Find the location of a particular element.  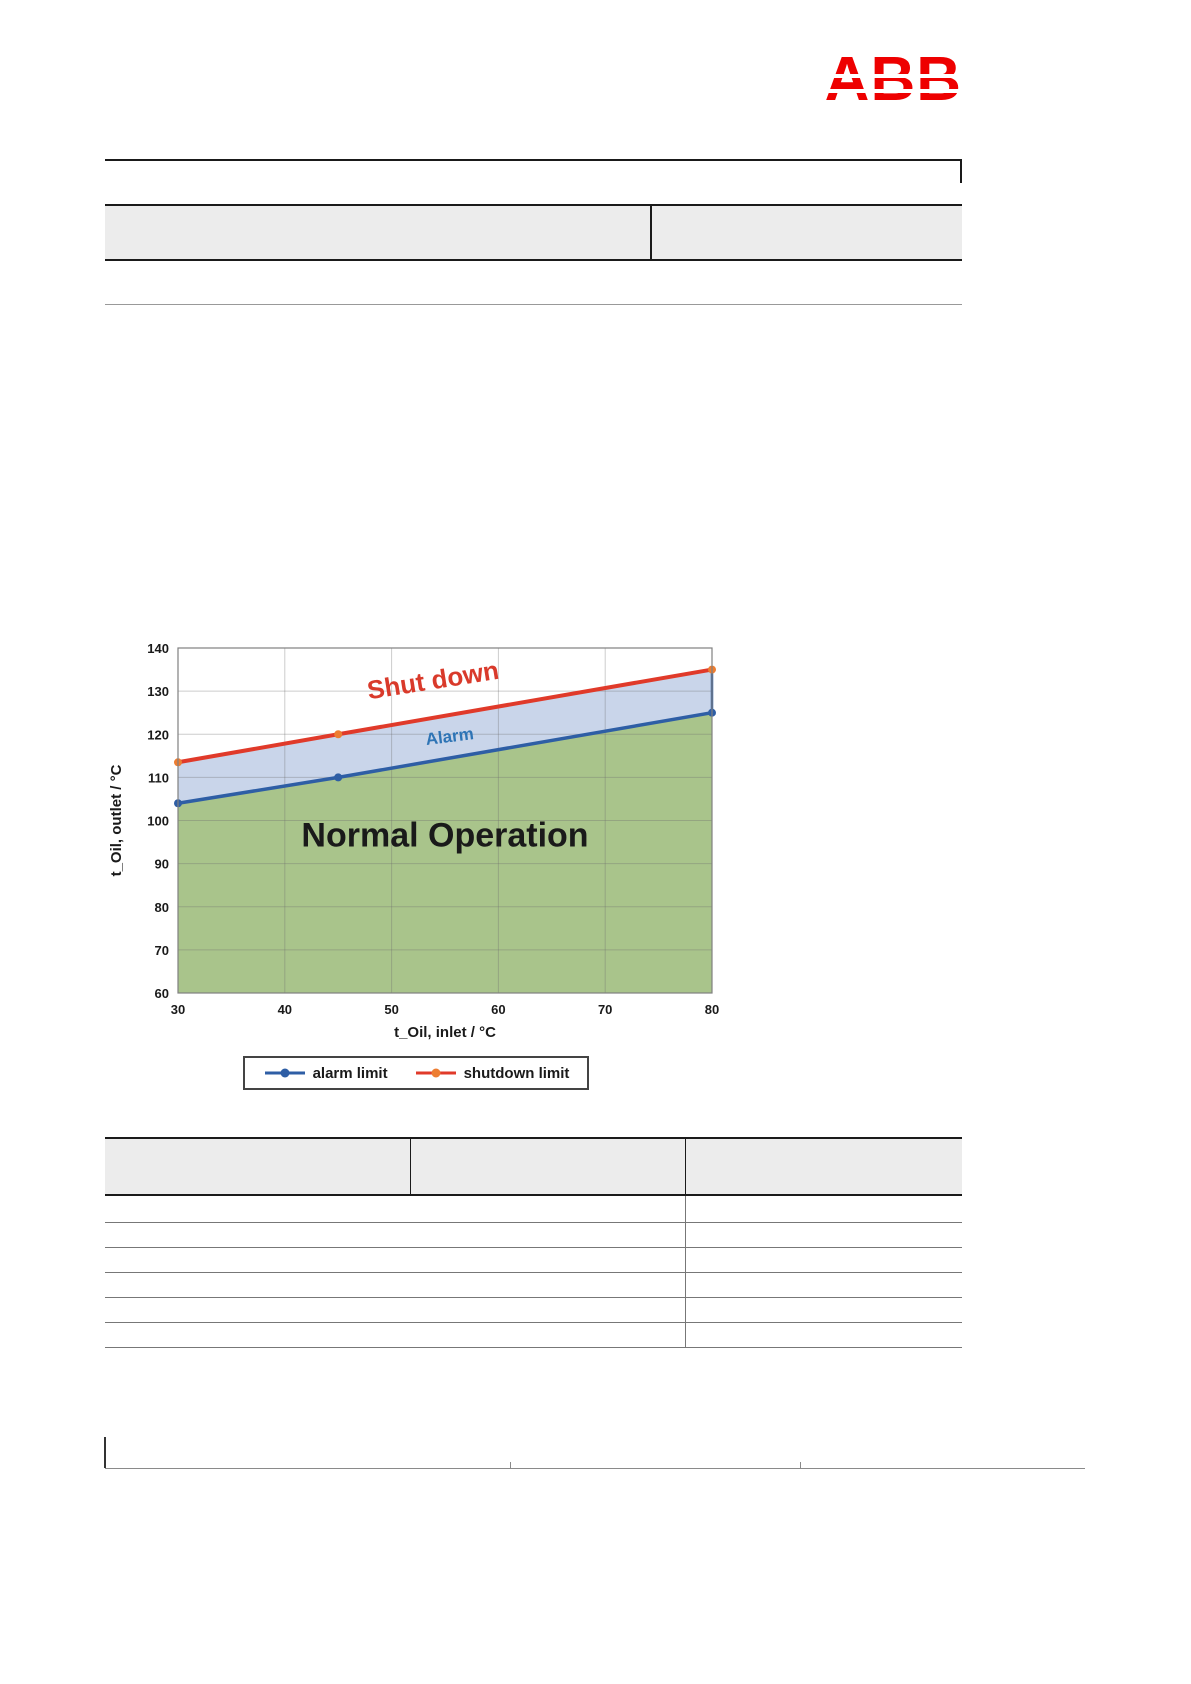

y-tick-label: 60 is located at coordinates (162, 993).